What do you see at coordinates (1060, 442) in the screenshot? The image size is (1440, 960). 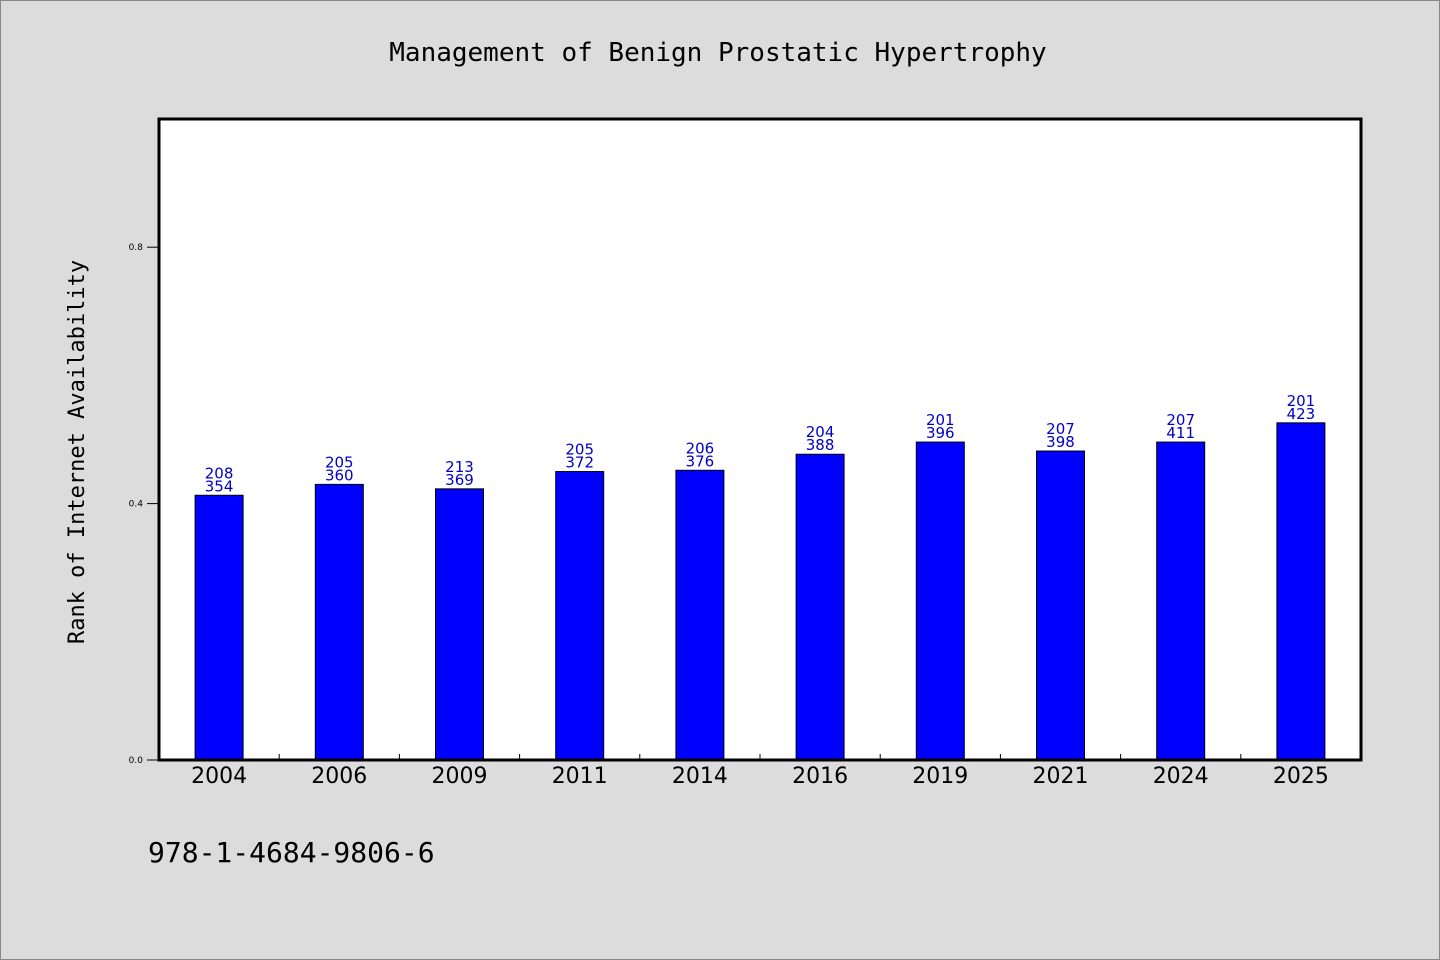 I see `bar-data-label: 398` at bounding box center [1060, 442].